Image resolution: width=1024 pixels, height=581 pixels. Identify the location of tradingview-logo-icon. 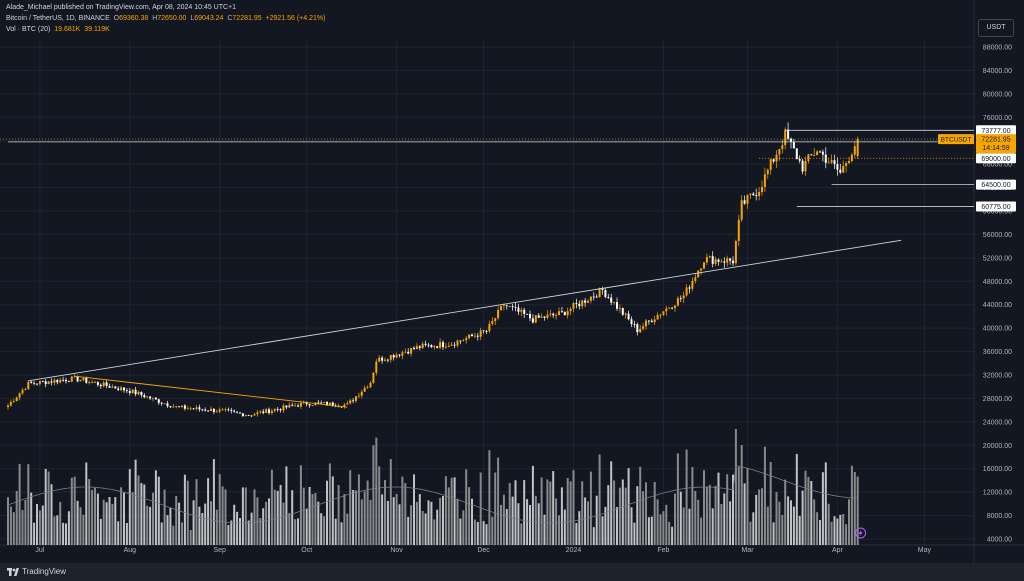
(13, 572).